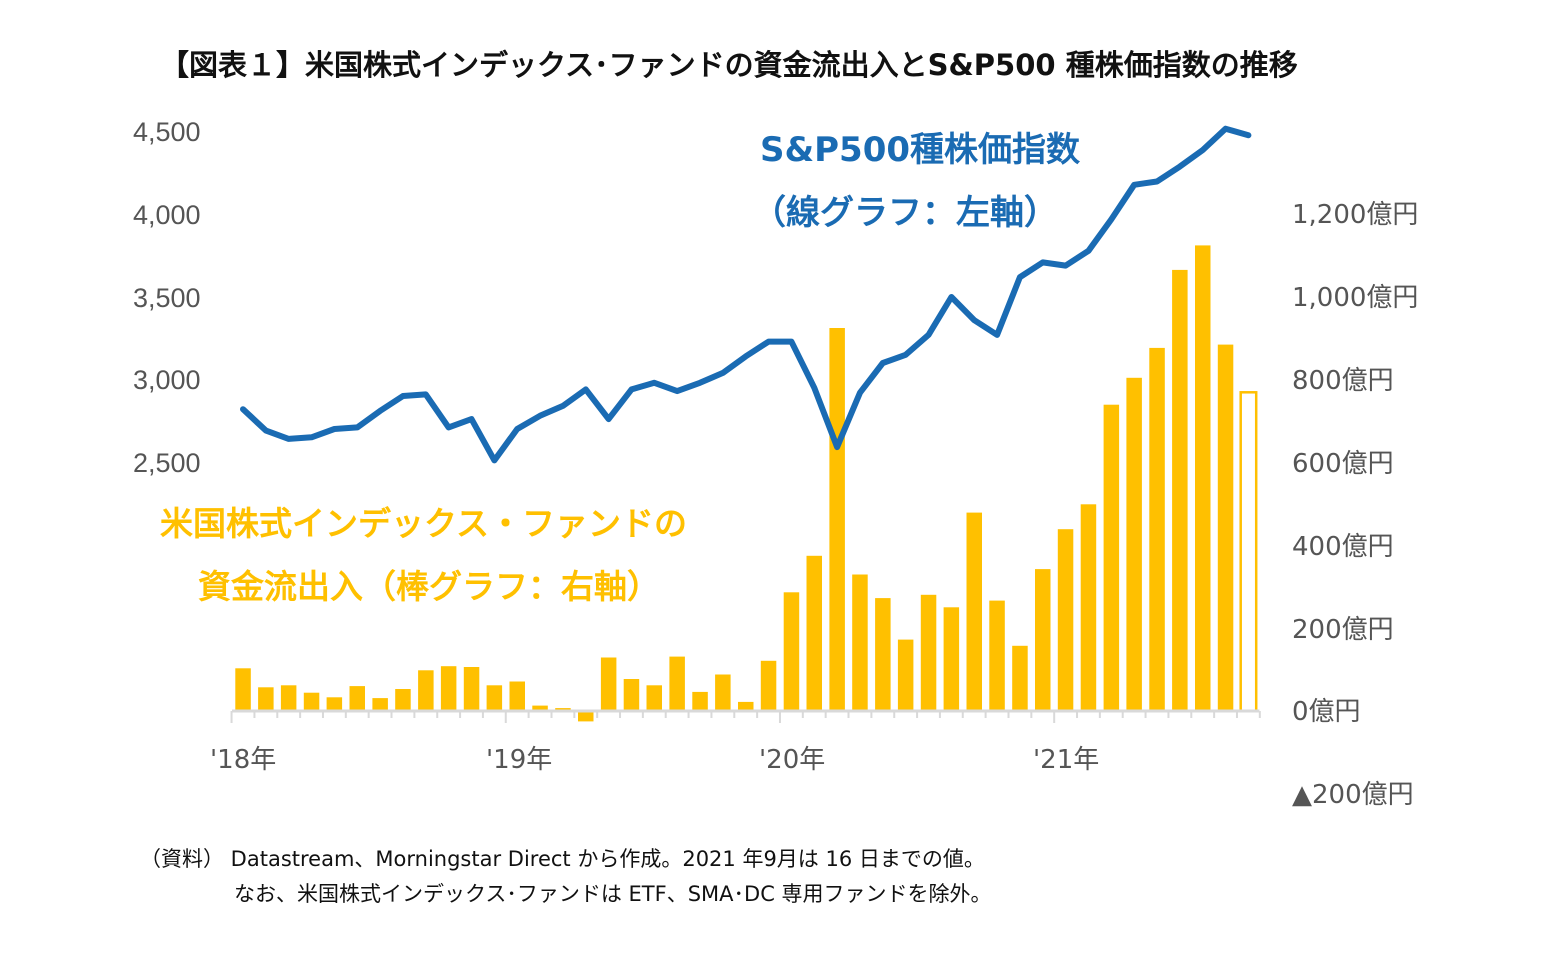 The image size is (1551, 962). Describe the element at coordinates (1355, 298) in the screenshot. I see `right-tick-1000: 1,000億円` at that location.